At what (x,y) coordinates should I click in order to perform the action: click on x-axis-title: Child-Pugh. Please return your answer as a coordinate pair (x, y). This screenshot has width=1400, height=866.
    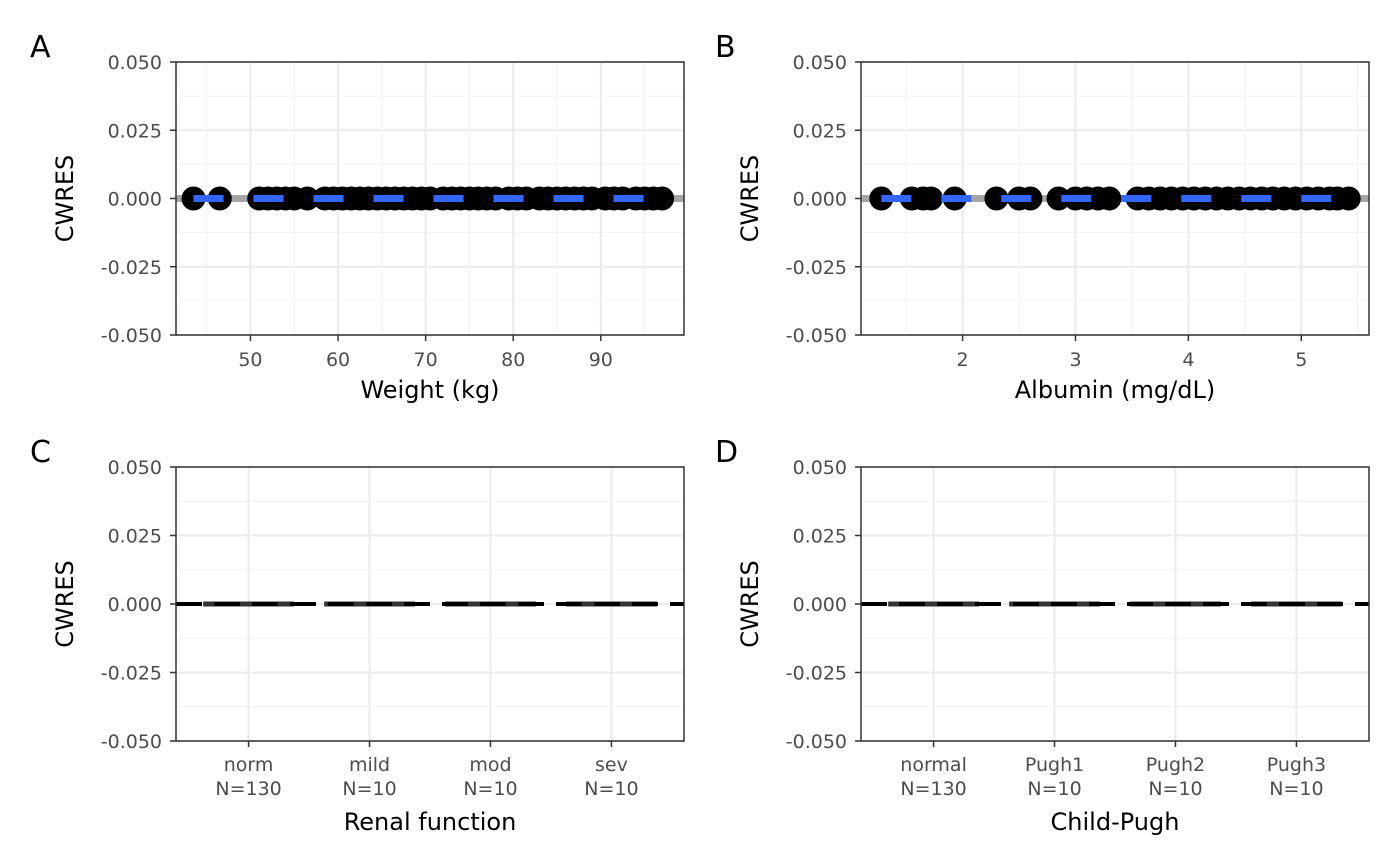
    Looking at the image, I should click on (1115, 822).